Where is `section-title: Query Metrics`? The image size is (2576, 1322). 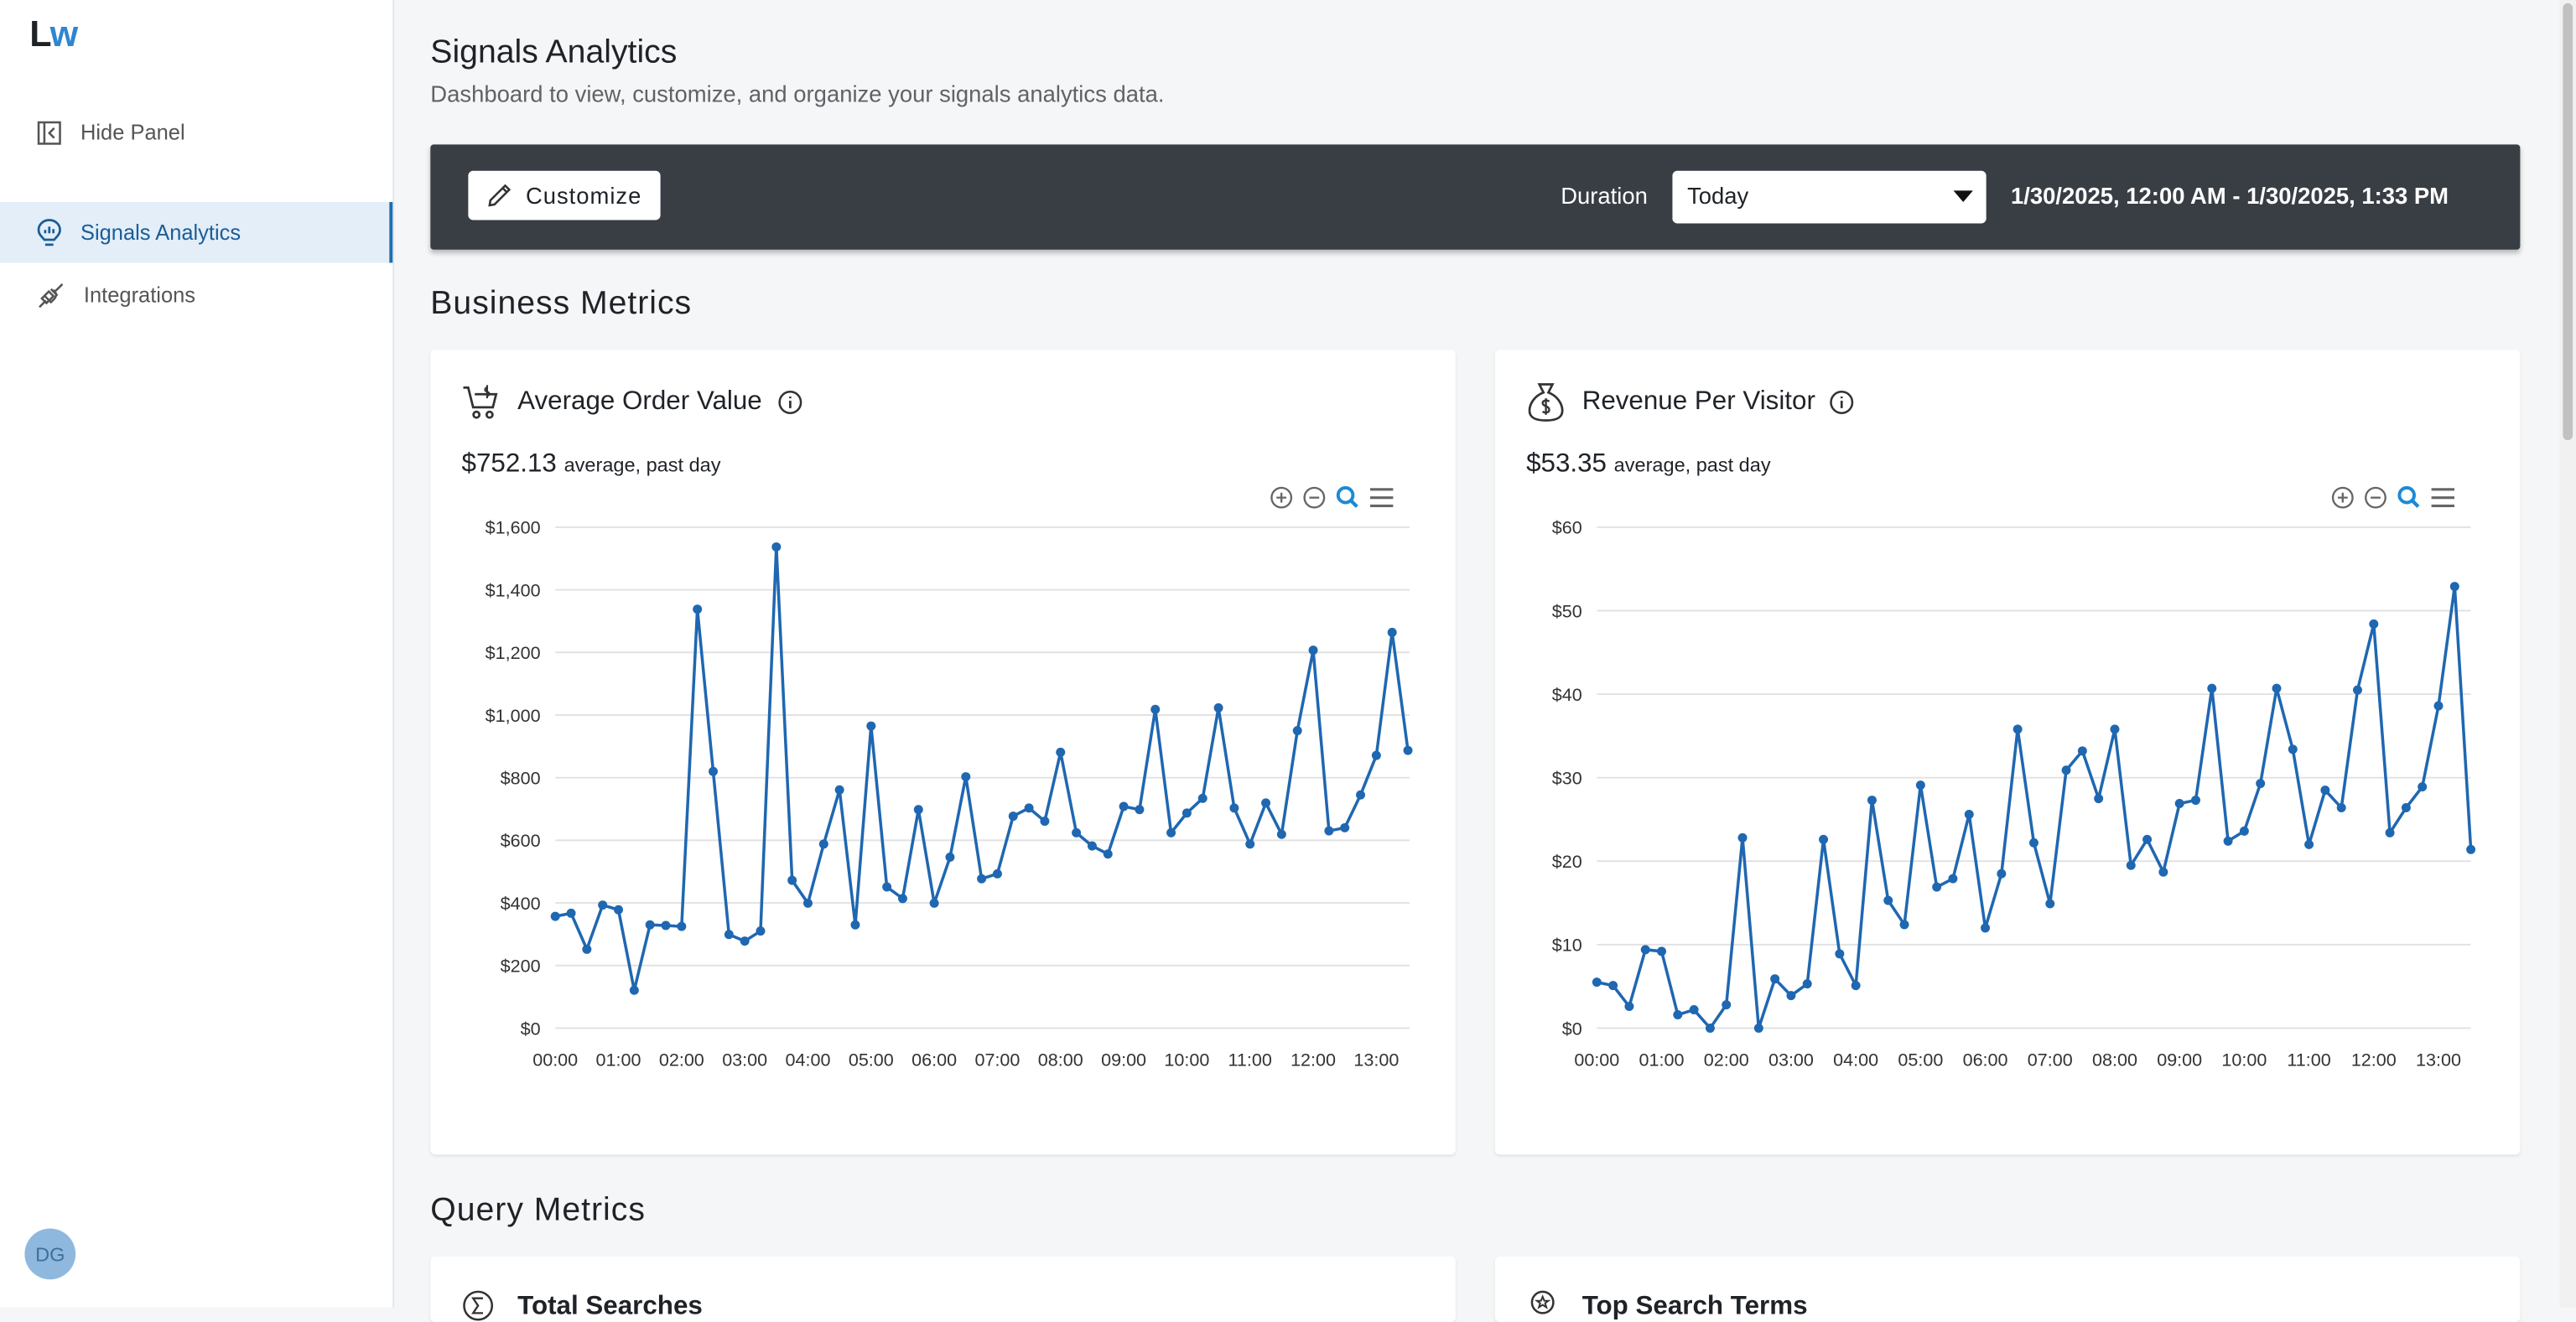
section-title: Query Metrics is located at coordinates (538, 1210).